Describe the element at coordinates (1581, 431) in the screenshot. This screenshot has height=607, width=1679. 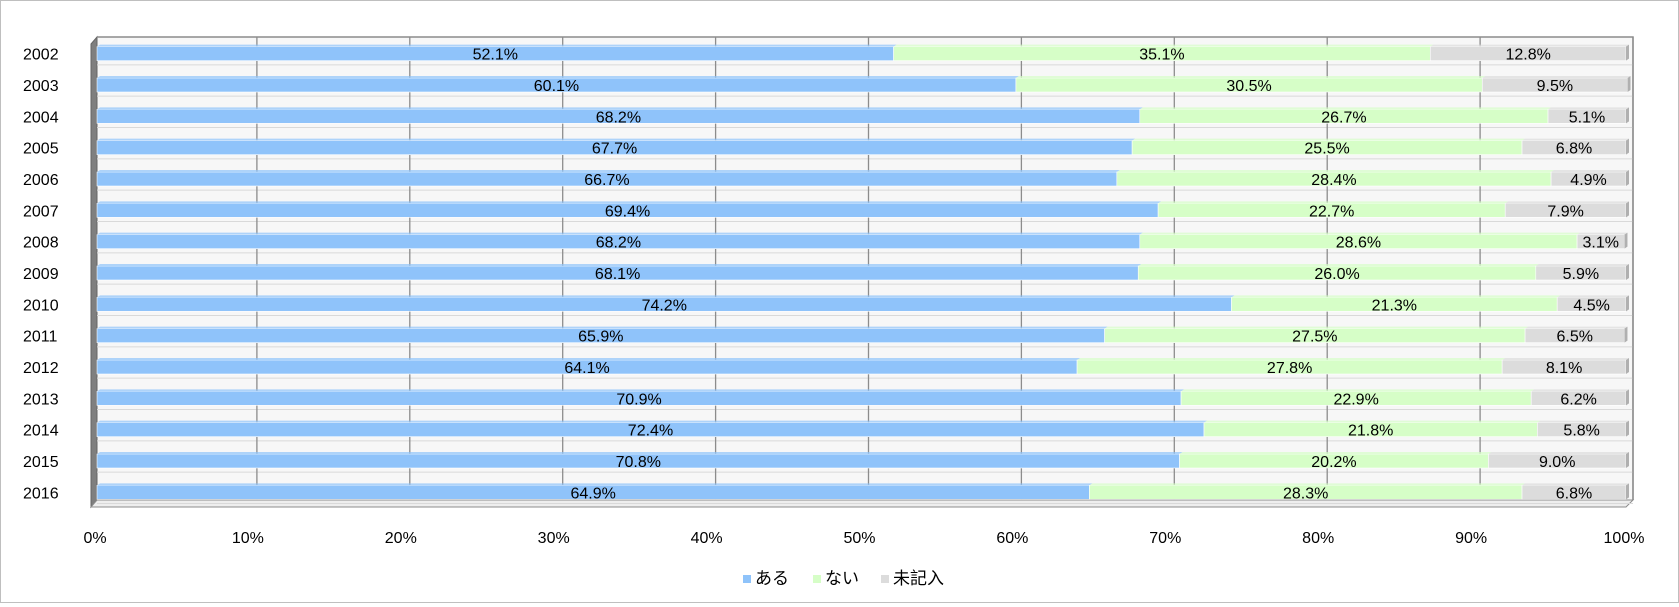
I see `data-label: 5.8%` at that location.